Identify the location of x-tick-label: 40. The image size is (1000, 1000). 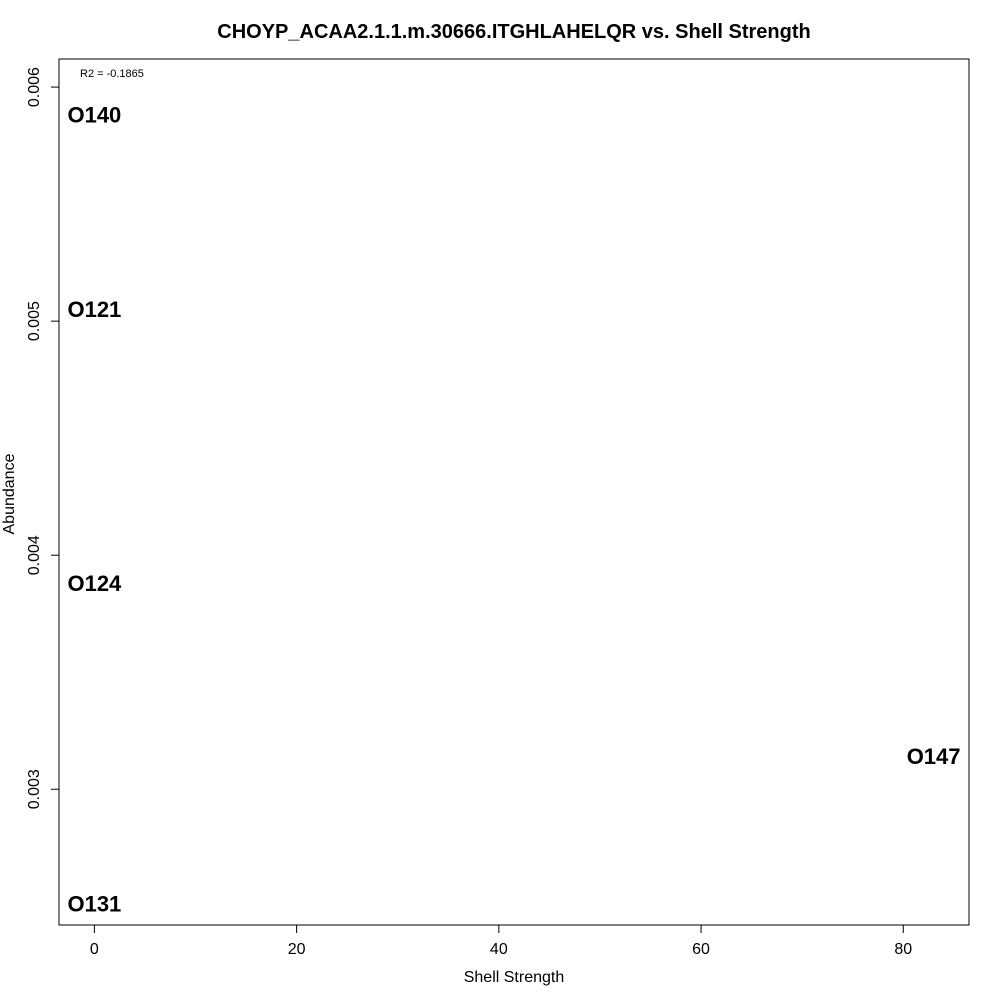
(499, 949).